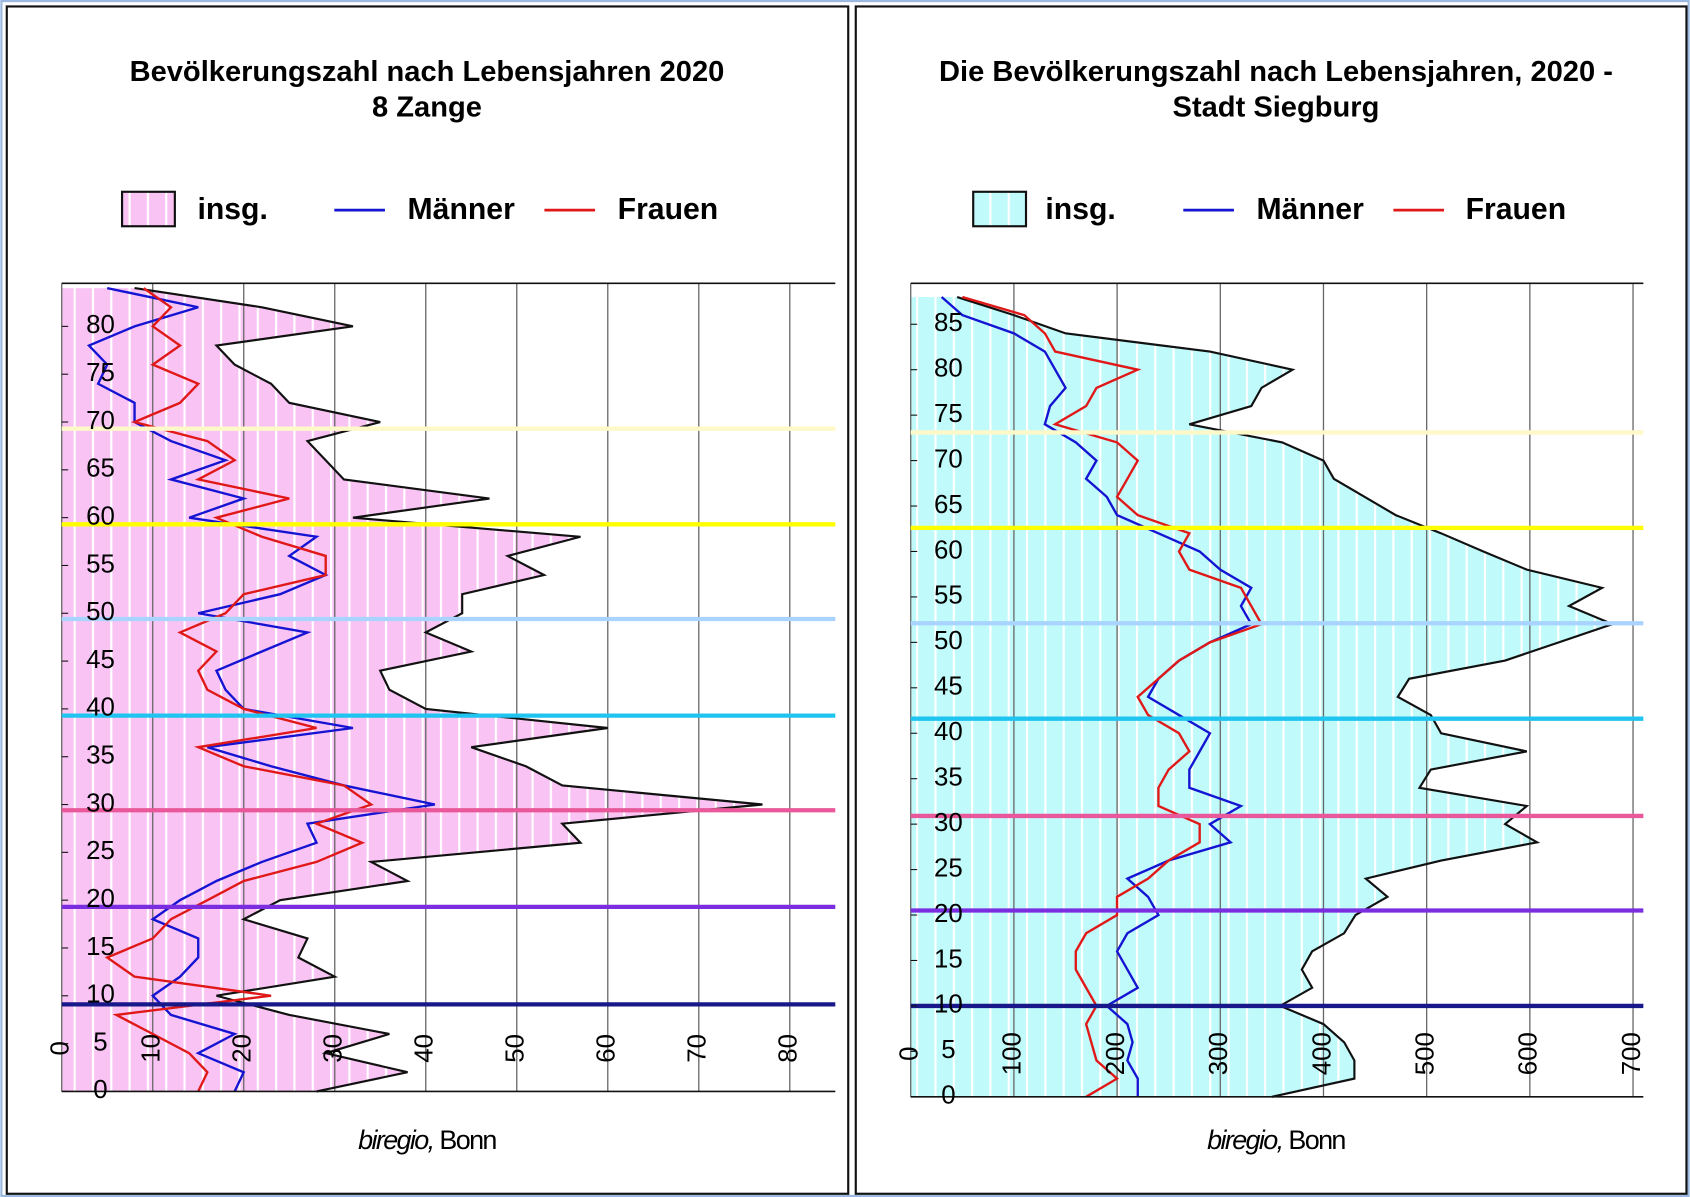  Describe the element at coordinates (1276, 108) in the screenshot. I see `chart-title: Stadt Siegburg` at that location.